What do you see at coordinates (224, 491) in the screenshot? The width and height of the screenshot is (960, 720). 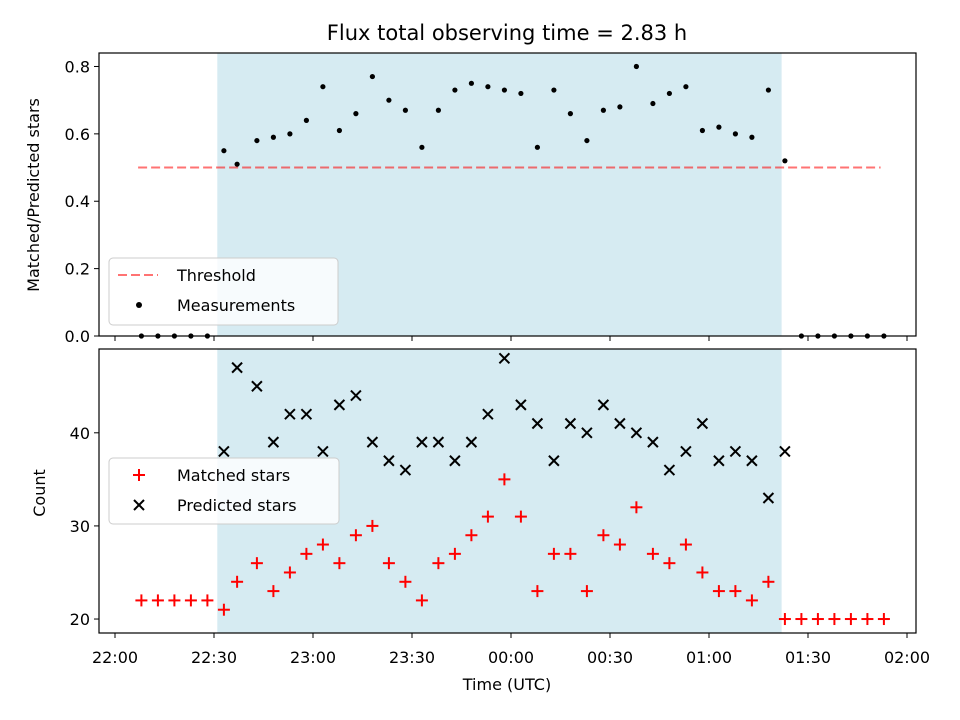 I see `bottom-legend-box` at bounding box center [224, 491].